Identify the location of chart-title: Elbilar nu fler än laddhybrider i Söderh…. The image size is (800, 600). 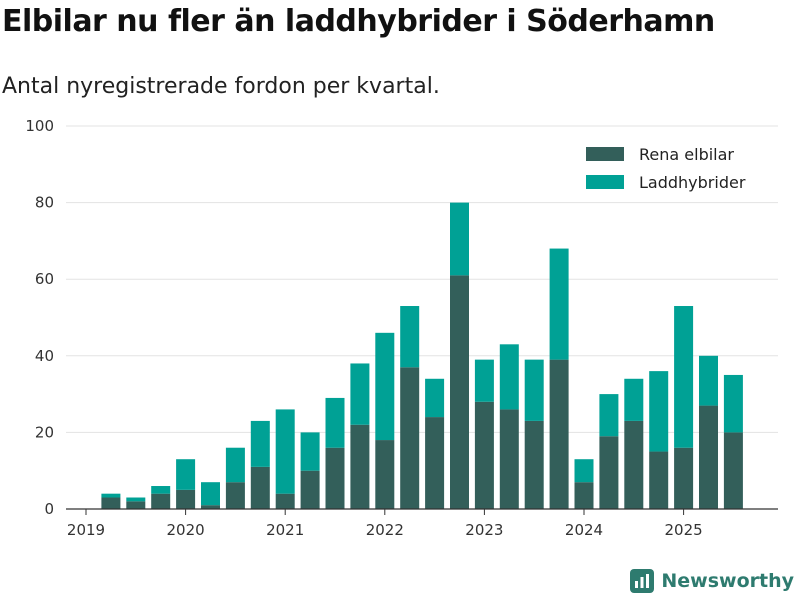
(358, 21).